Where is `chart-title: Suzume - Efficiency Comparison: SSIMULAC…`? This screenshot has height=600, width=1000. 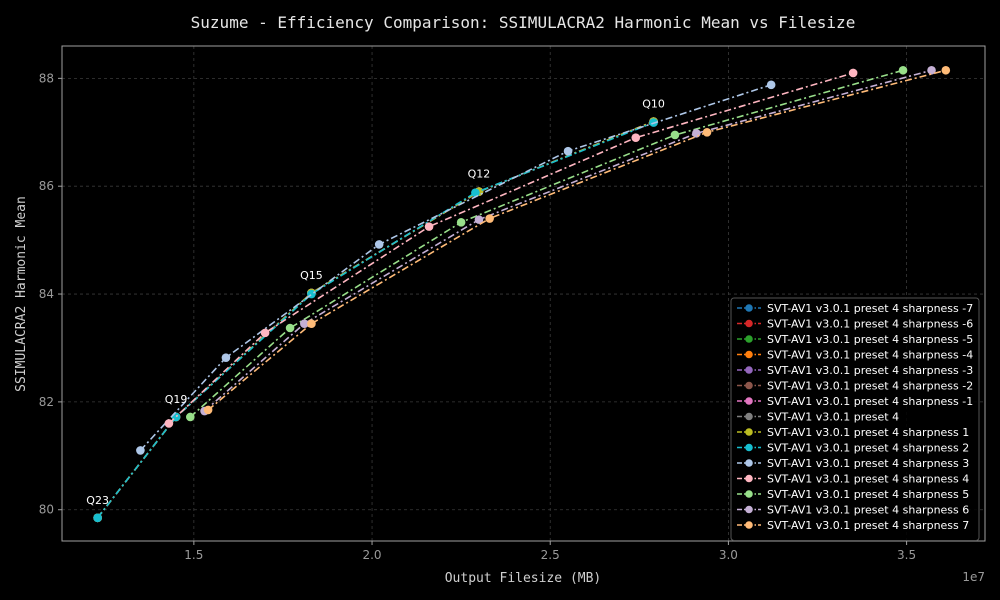
chart-title: Suzume - Efficiency Comparison: SSIMULAC… is located at coordinates (523, 22).